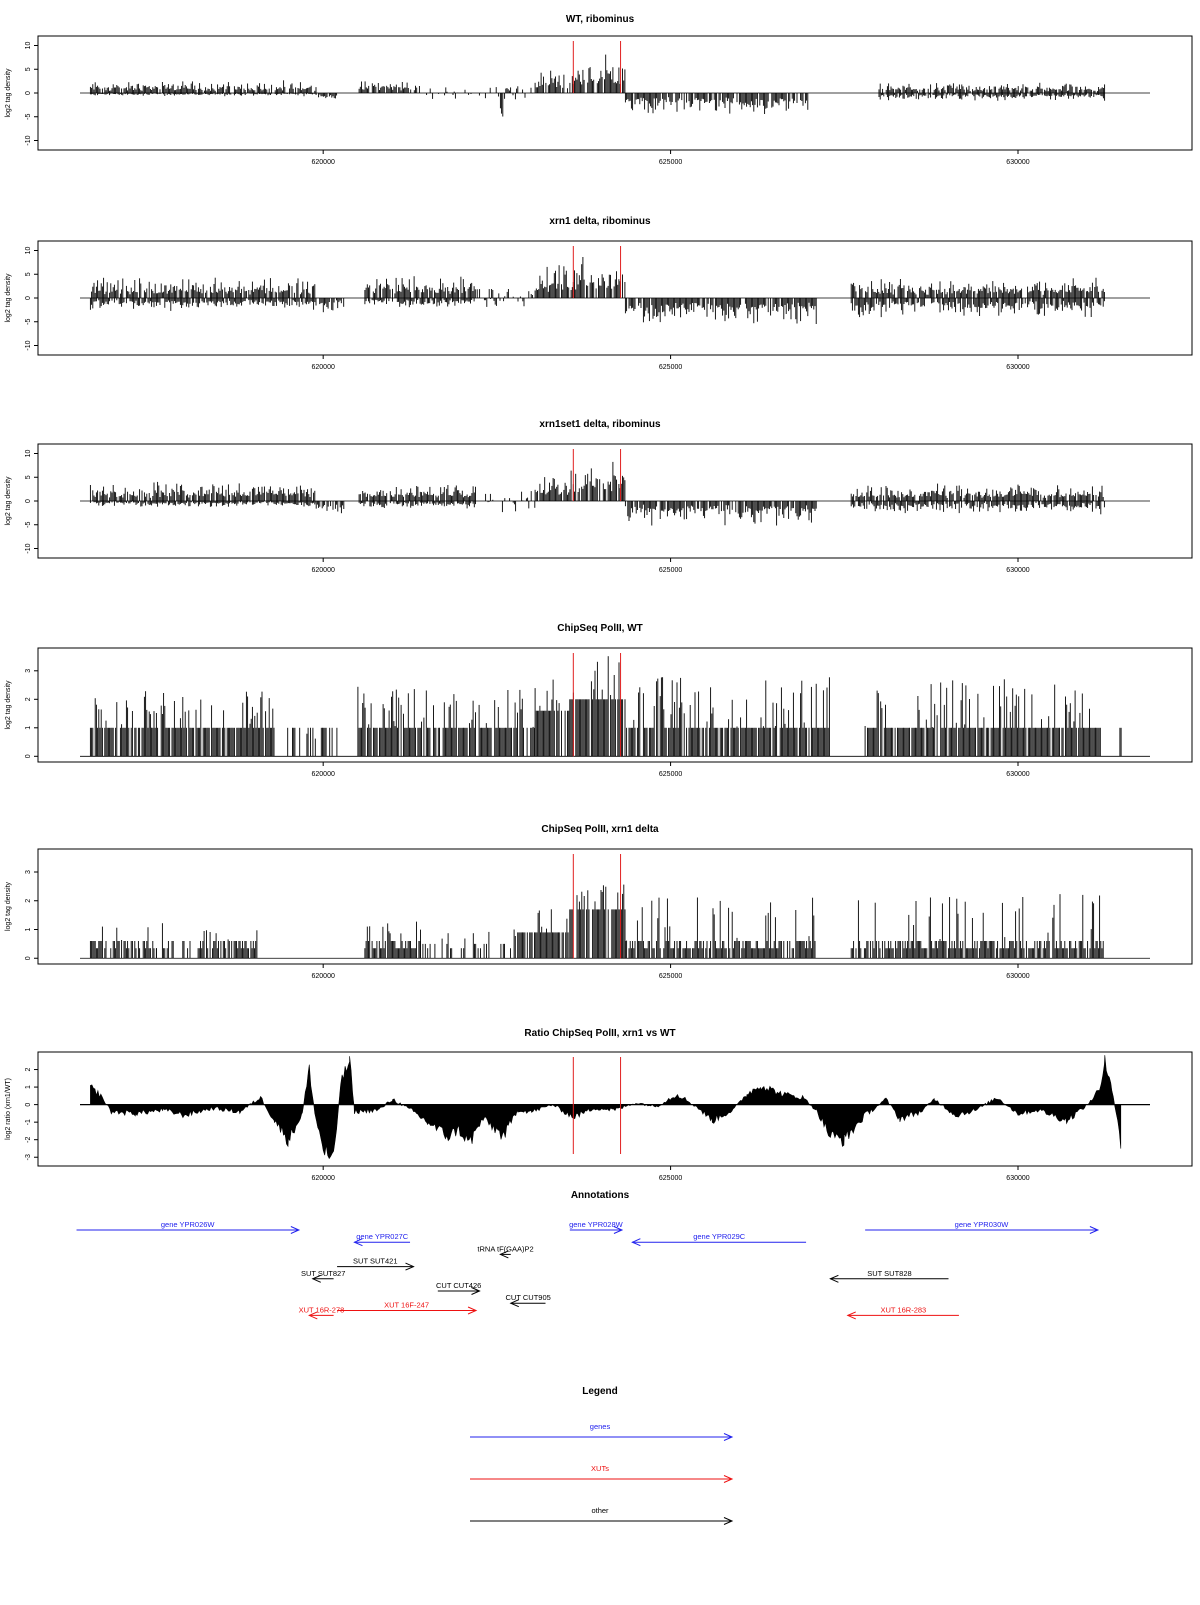 This screenshot has width=1200, height=1605. I want to click on legend-arrow-head, so click(728, 1521).